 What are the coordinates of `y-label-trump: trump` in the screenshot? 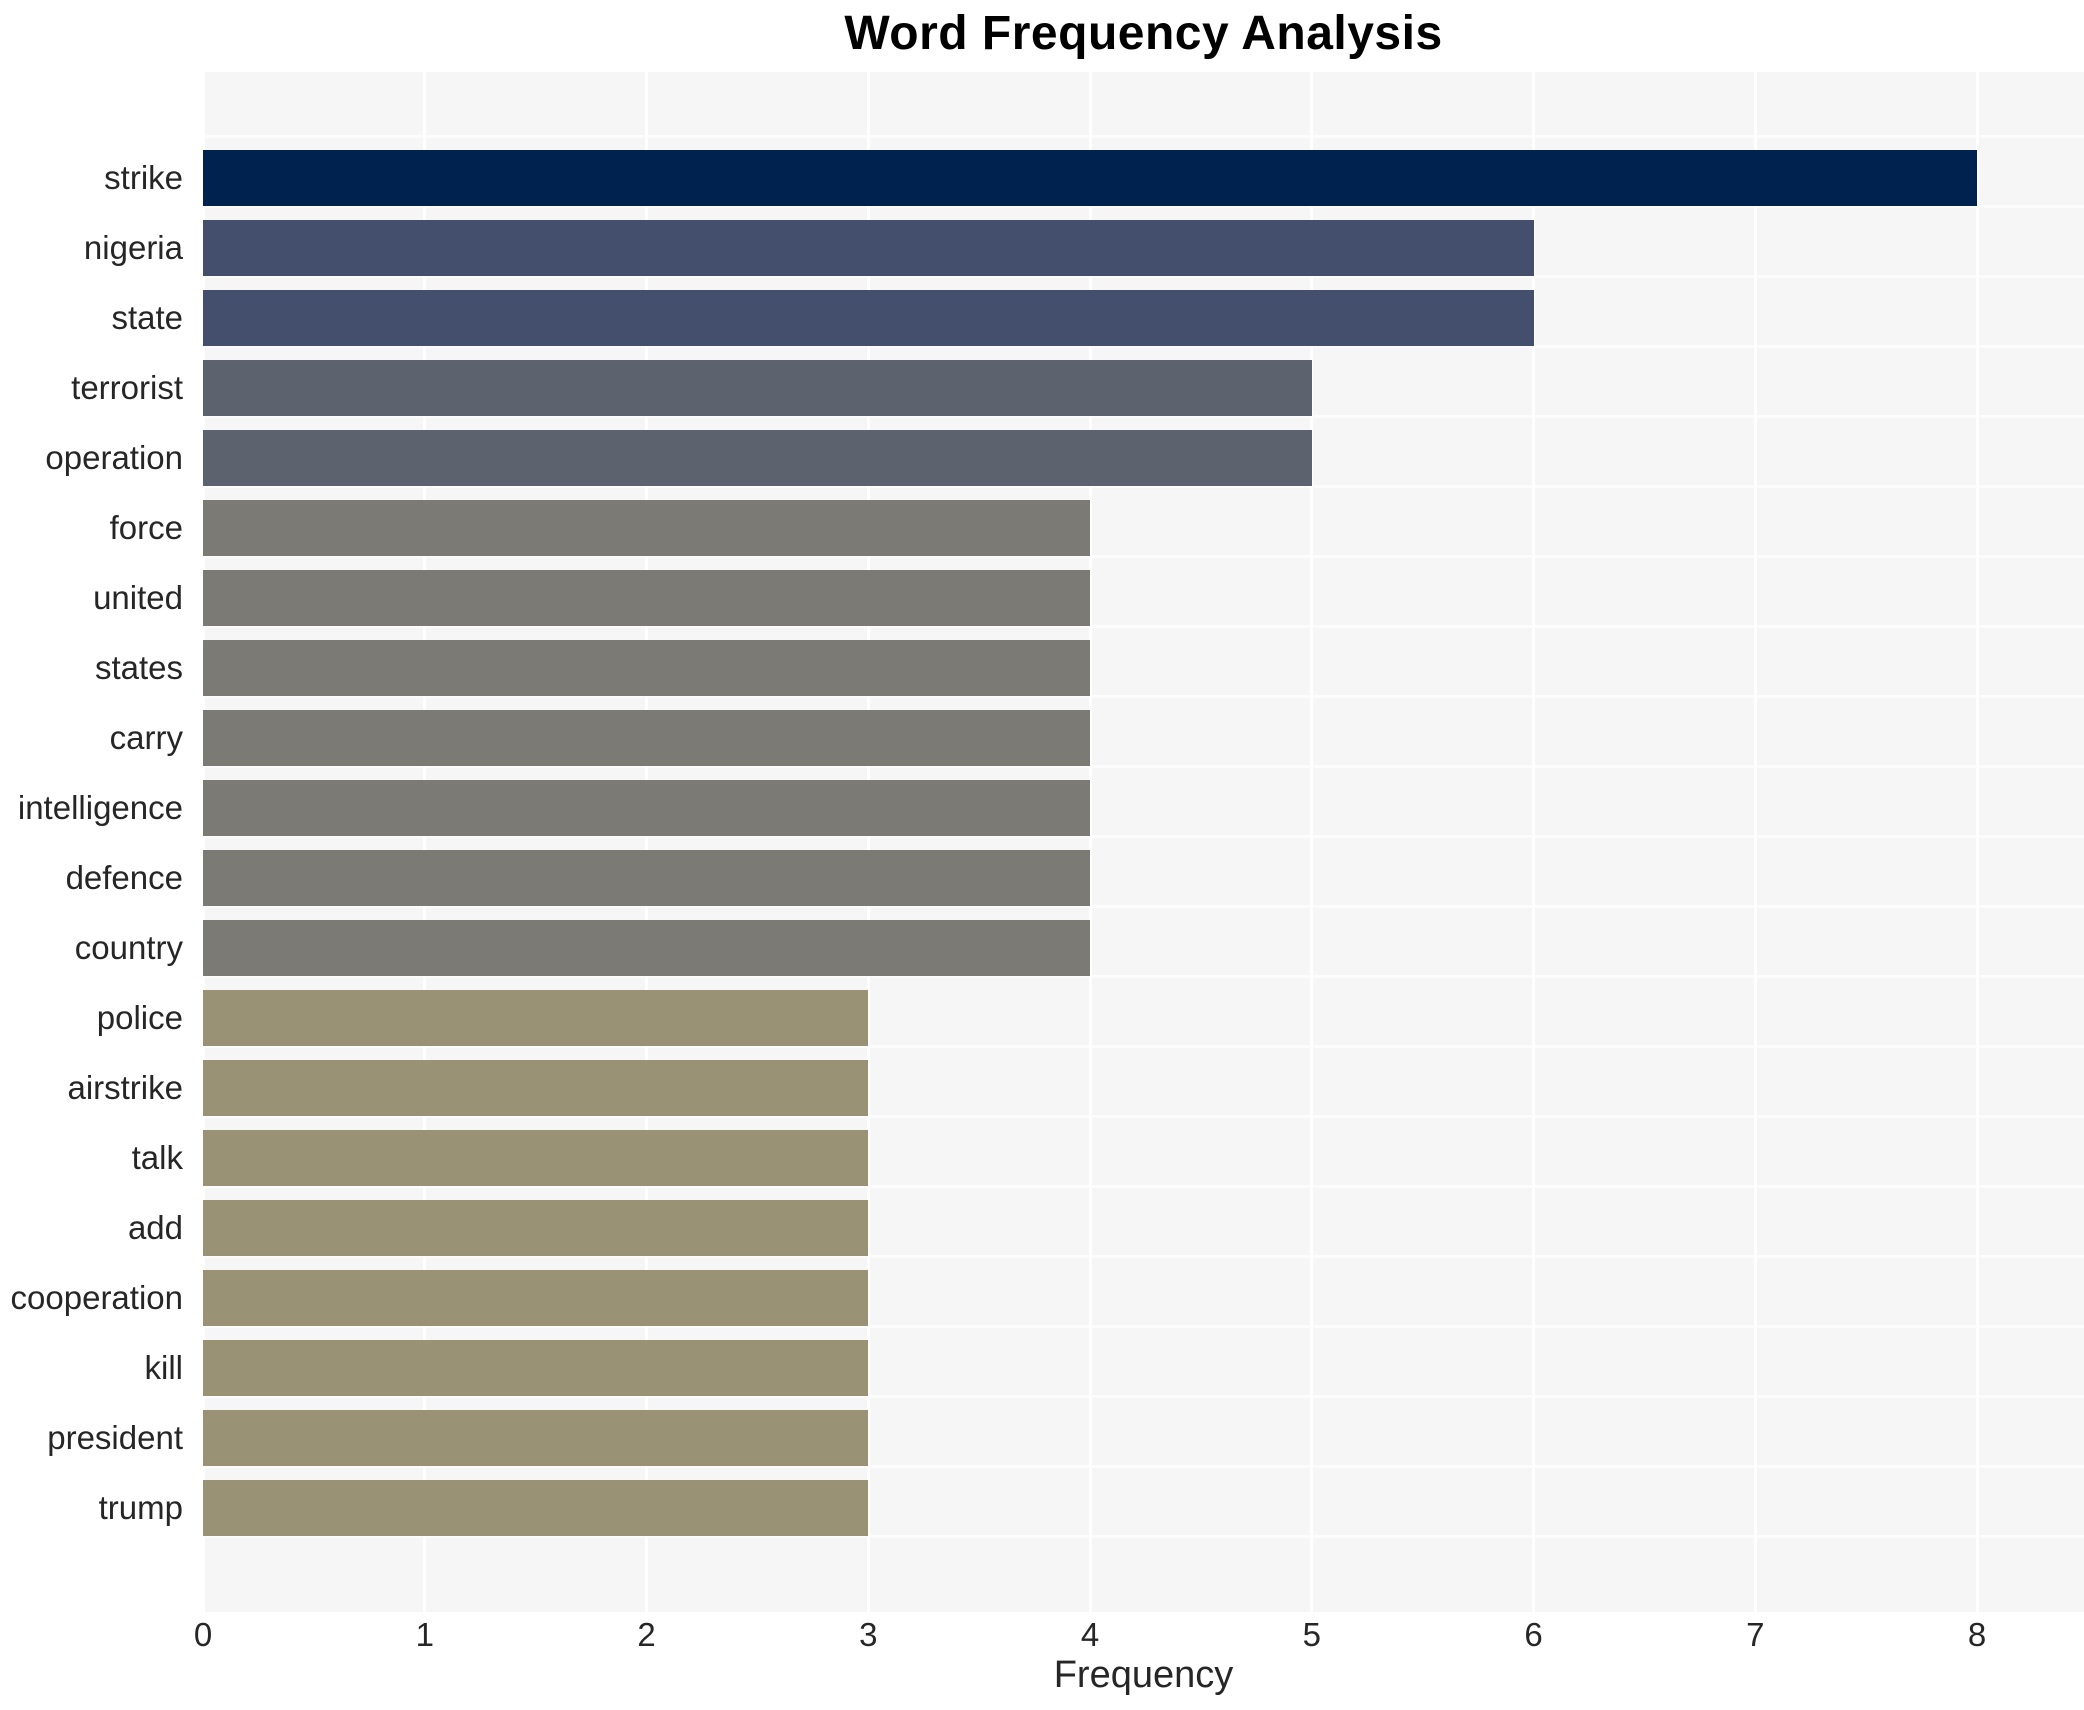 It's located at (140, 1507).